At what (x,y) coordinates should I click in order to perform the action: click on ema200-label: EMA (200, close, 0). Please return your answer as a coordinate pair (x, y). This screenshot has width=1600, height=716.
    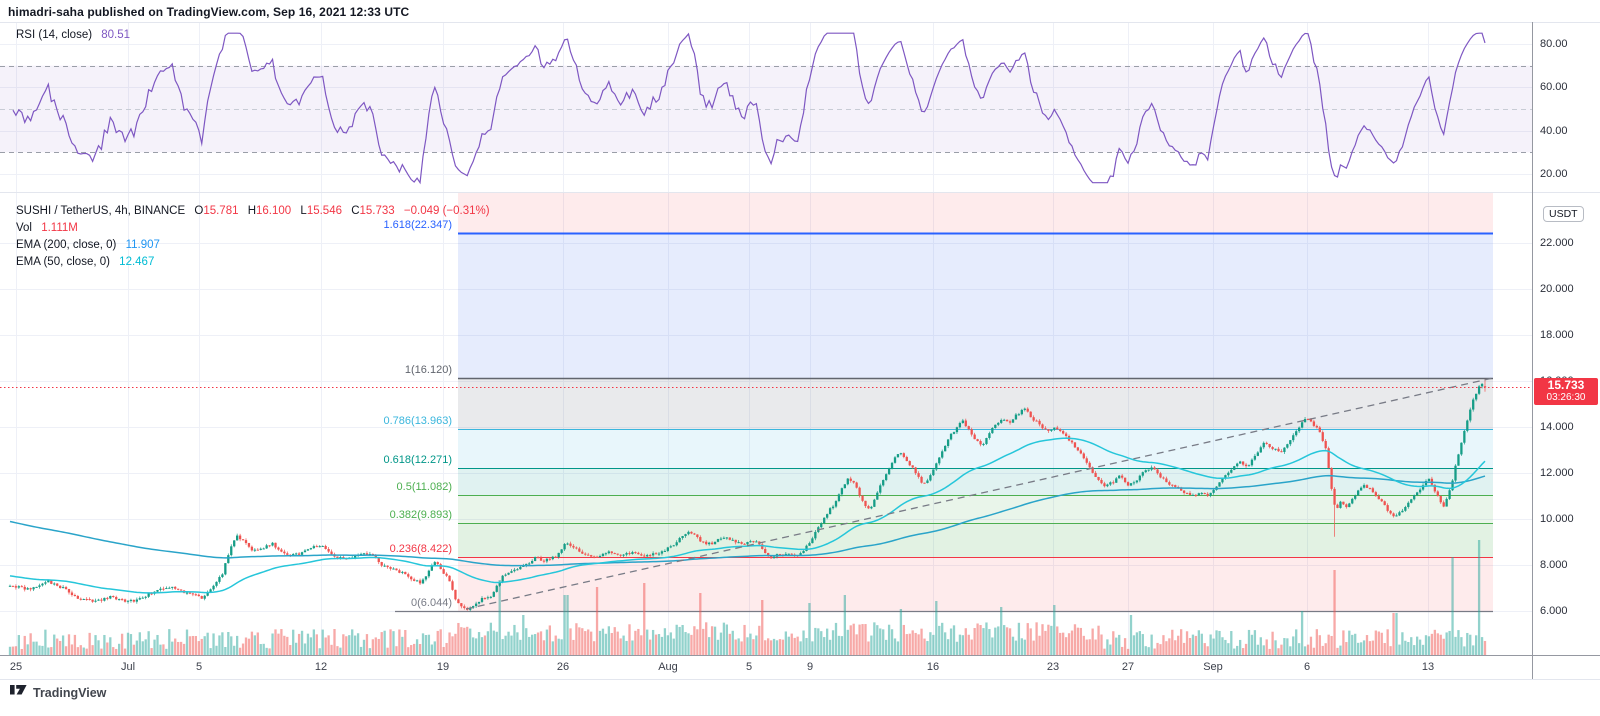
    Looking at the image, I should click on (66, 245).